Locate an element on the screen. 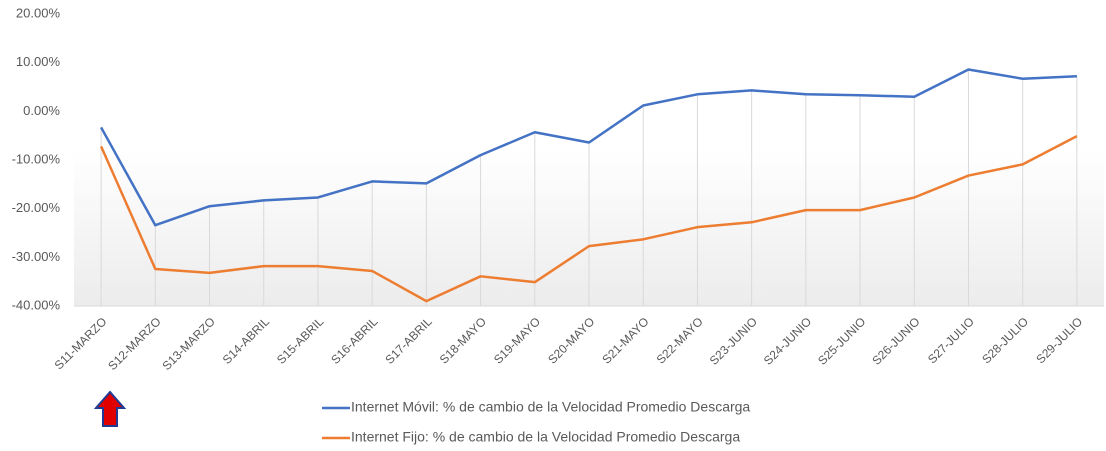 This screenshot has width=1106, height=451. x-tick-label: S28-JULIO is located at coordinates (1005, 340).